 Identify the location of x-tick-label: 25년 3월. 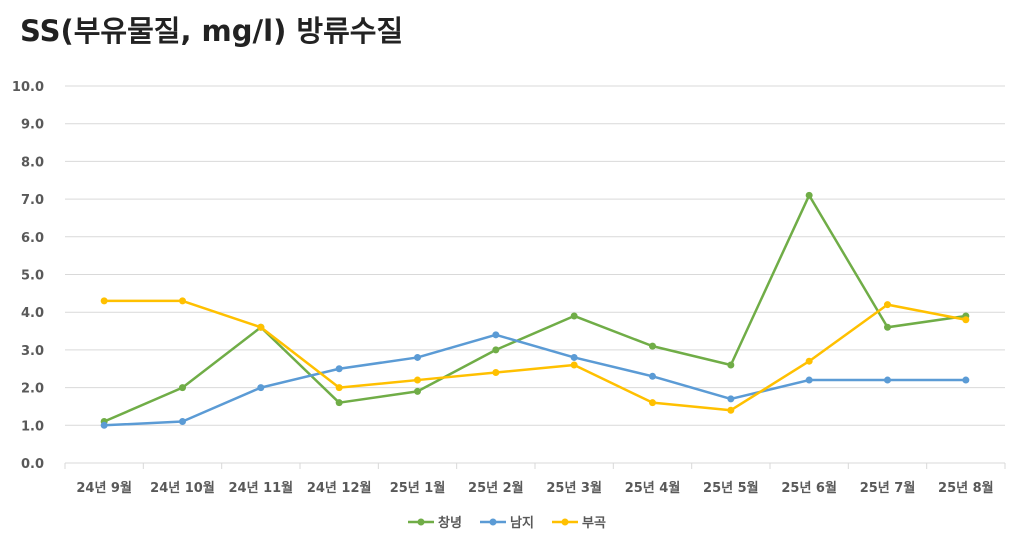
(574, 488).